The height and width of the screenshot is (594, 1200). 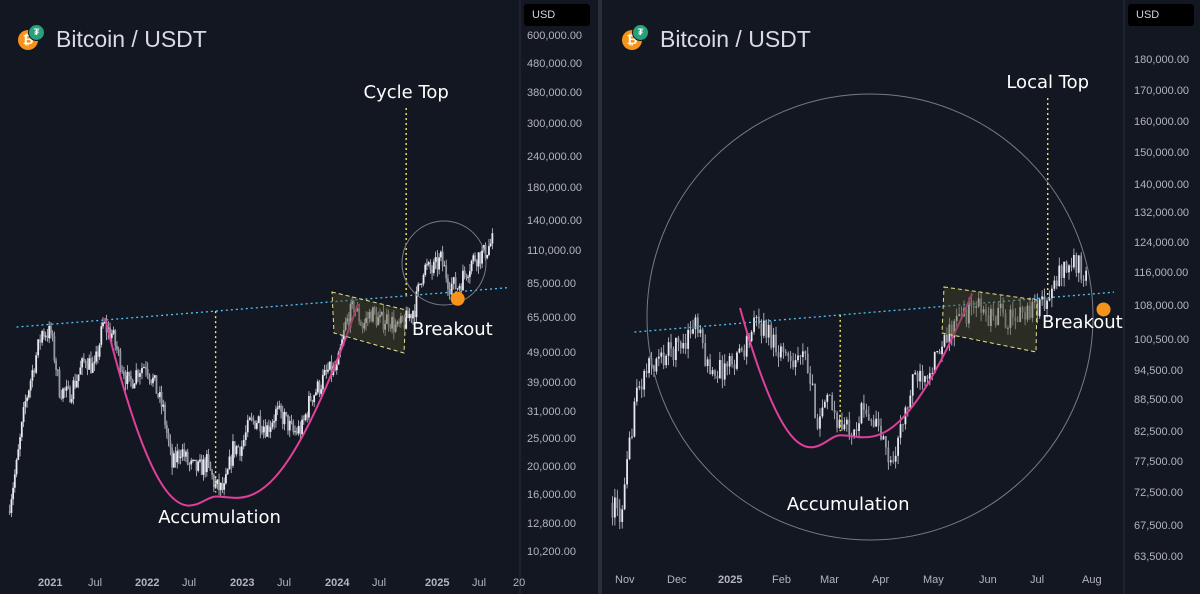 What do you see at coordinates (557, 15) in the screenshot?
I see `left-currency-selector: USD` at bounding box center [557, 15].